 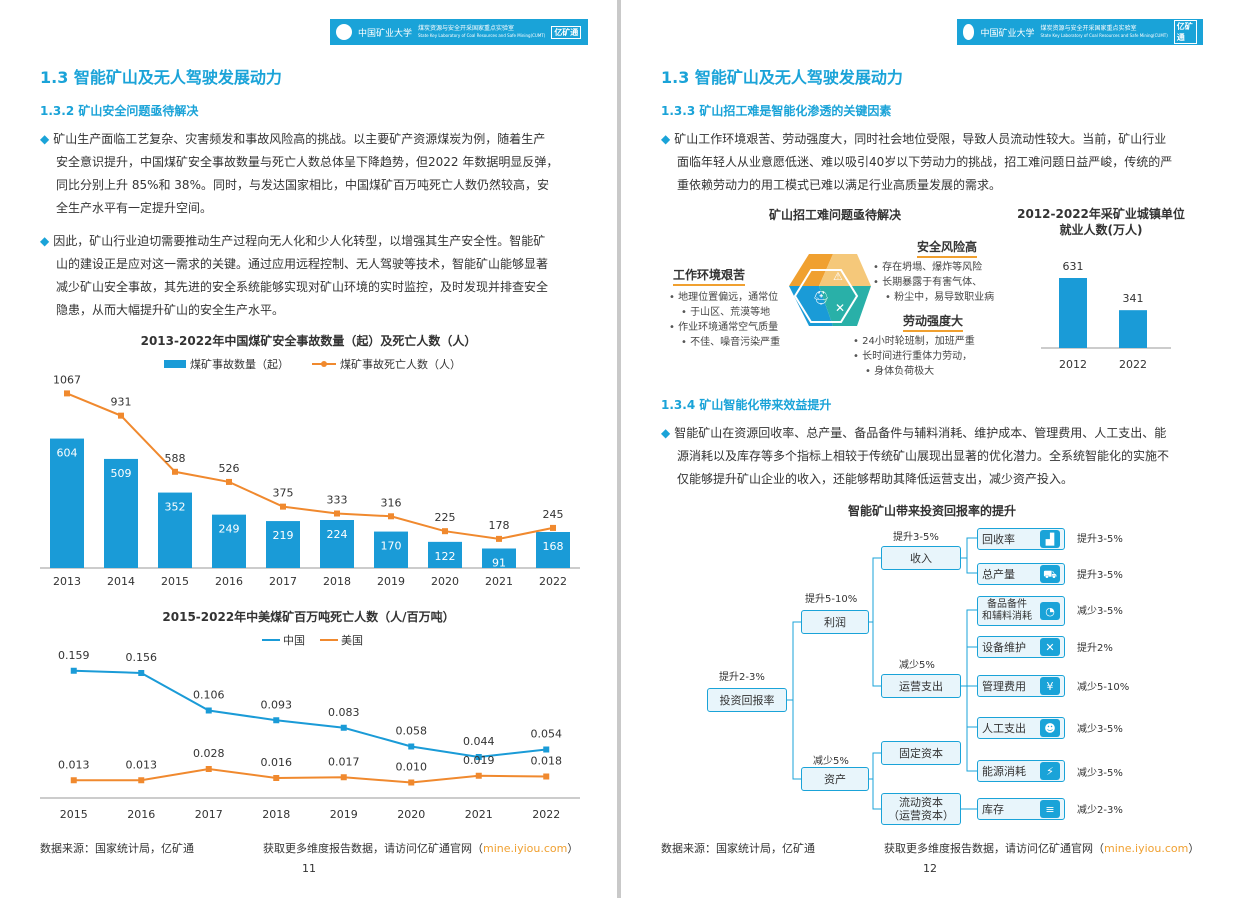 I want to click on safety-list: 存在坍塌、爆炸等风险 长期暴露于有害气体、 粉尘中，易导致职业病, so click(x=933, y=282).